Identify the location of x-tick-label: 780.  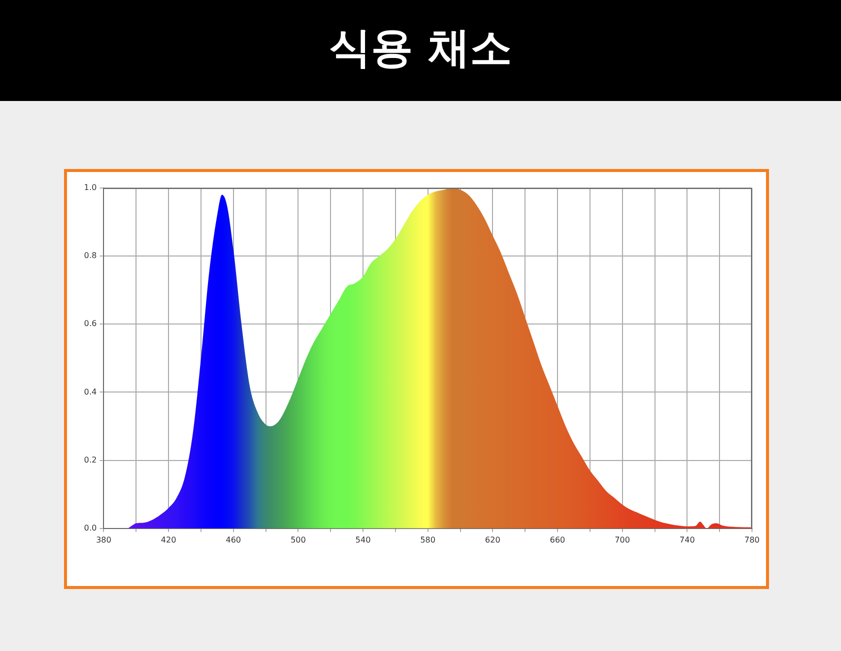
(752, 539).